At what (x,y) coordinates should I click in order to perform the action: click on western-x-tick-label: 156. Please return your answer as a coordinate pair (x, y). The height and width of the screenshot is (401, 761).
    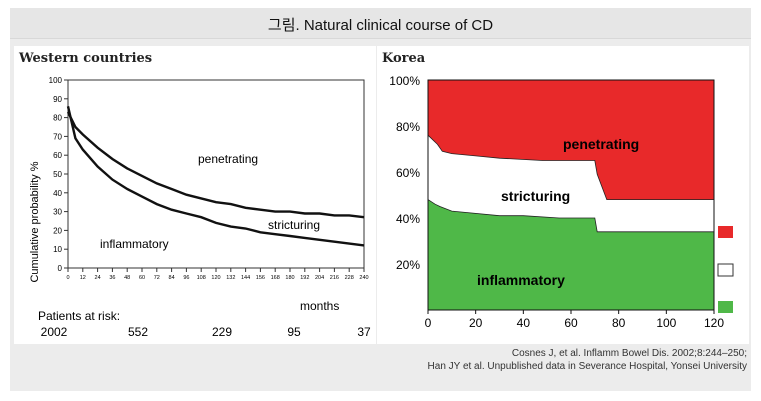
    Looking at the image, I should click on (260, 278).